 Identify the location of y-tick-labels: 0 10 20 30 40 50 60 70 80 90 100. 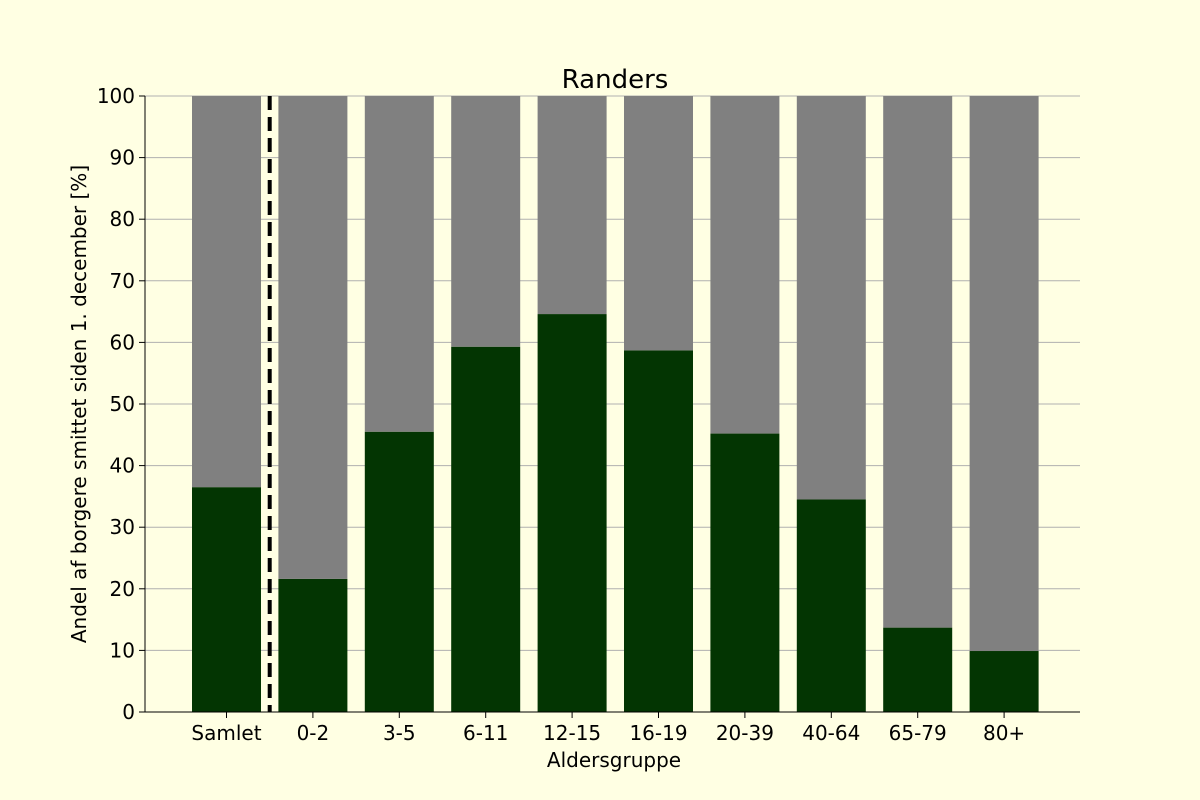
(121, 404).